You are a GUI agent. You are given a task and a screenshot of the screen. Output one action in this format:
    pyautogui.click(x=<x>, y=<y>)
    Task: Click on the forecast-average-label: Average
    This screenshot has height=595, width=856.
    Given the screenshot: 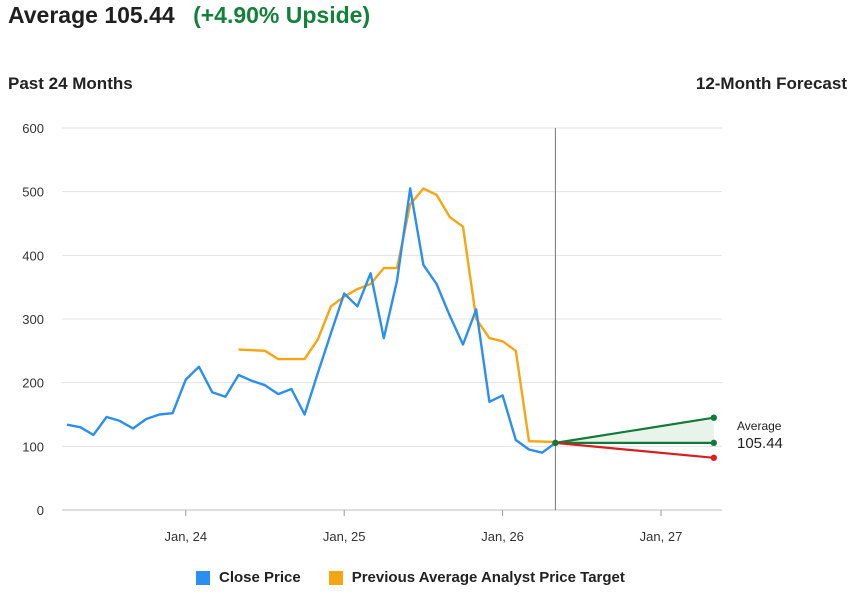 What is the action you would take?
    pyautogui.click(x=759, y=426)
    